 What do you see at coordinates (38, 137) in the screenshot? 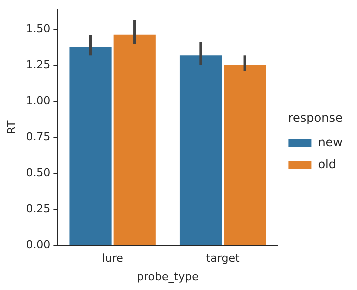
I see `y-tick-label: 0.75` at bounding box center [38, 137].